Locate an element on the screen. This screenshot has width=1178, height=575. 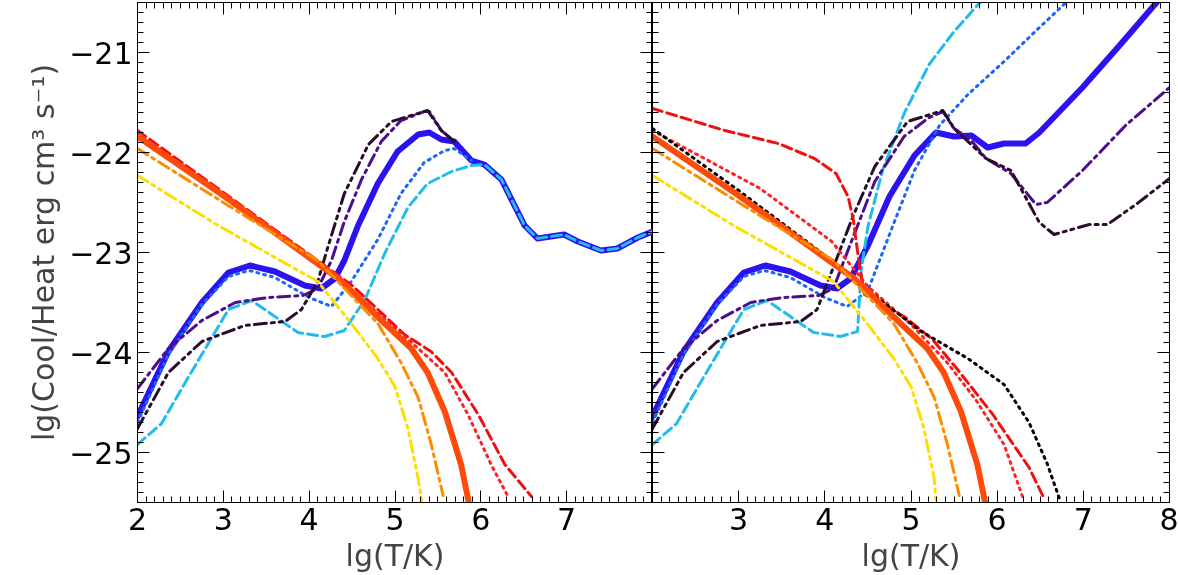
y-tick-label: −22 is located at coordinates (101, 153).